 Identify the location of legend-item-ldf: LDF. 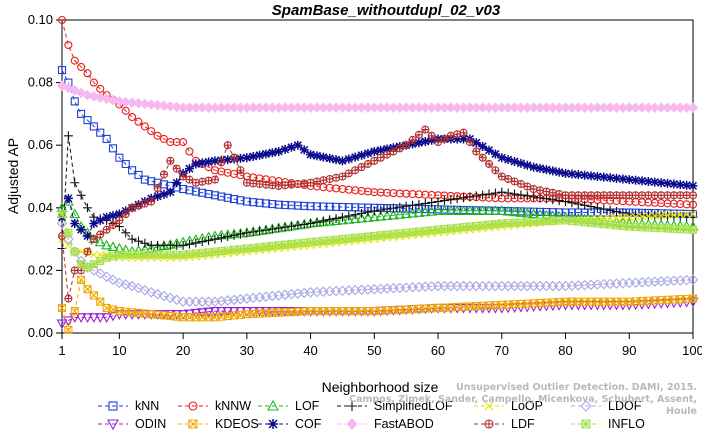
(504, 424).